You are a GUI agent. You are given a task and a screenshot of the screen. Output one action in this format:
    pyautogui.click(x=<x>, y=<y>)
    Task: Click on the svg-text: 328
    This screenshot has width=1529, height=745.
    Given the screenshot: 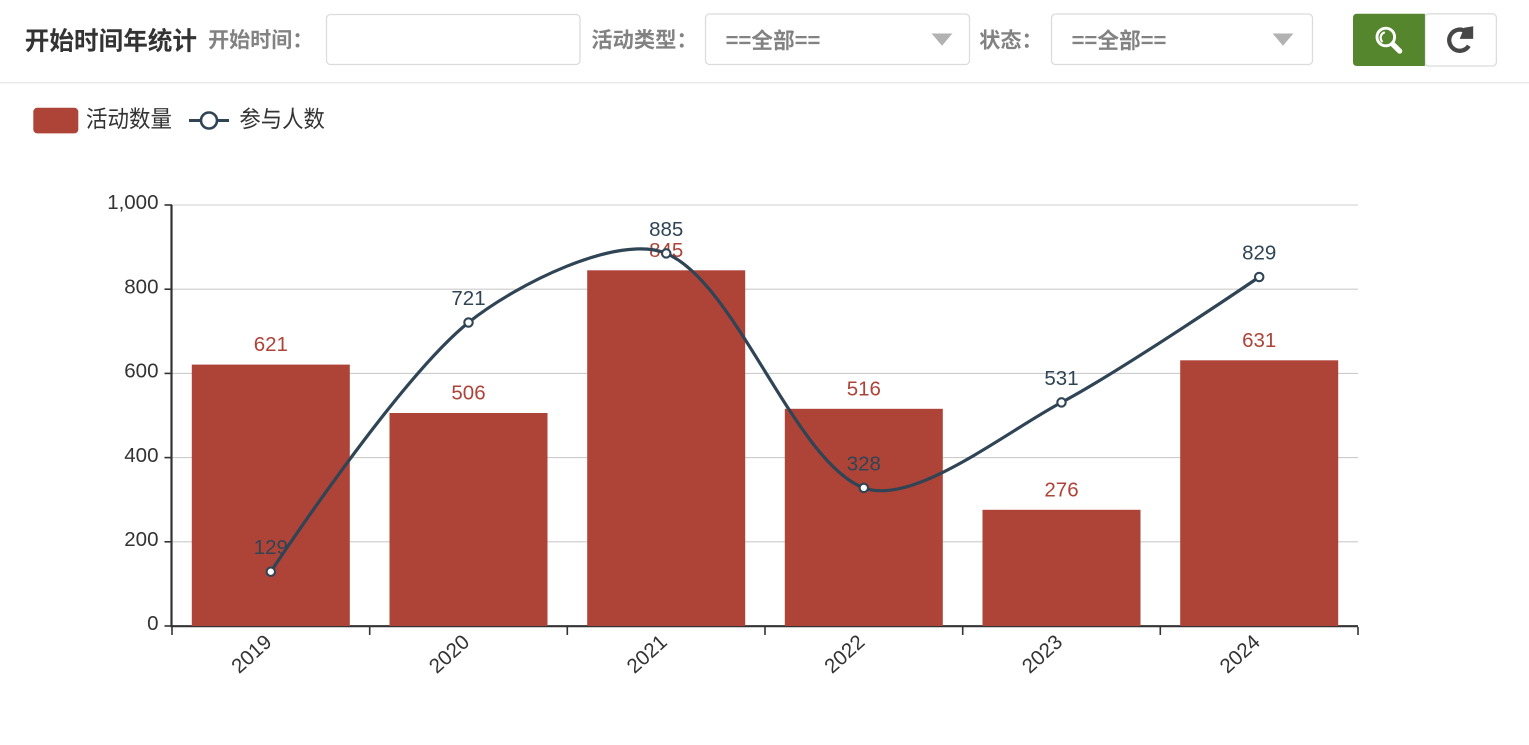 What is the action you would take?
    pyautogui.click(x=864, y=463)
    